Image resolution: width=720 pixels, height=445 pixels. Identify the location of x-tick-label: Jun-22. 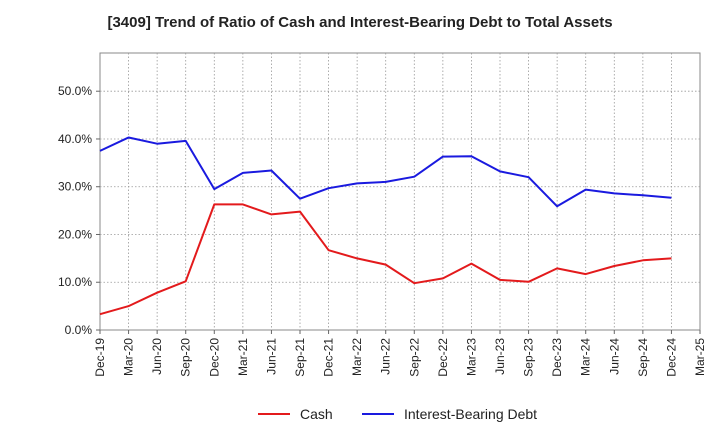
(386, 356).